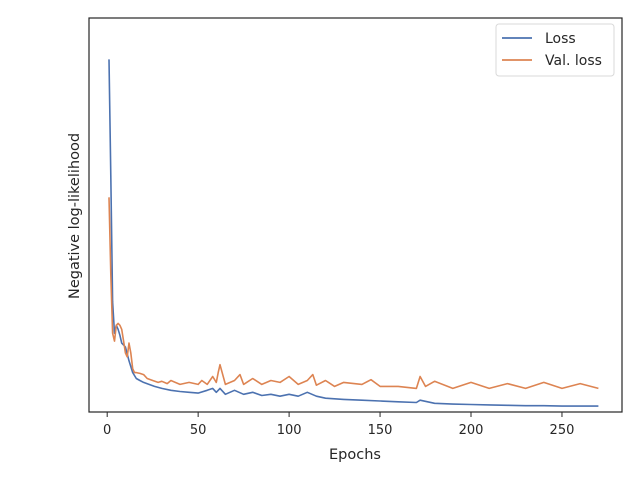 The height and width of the screenshot is (480, 640). I want to click on x-axis-title: Epochs, so click(355, 455).